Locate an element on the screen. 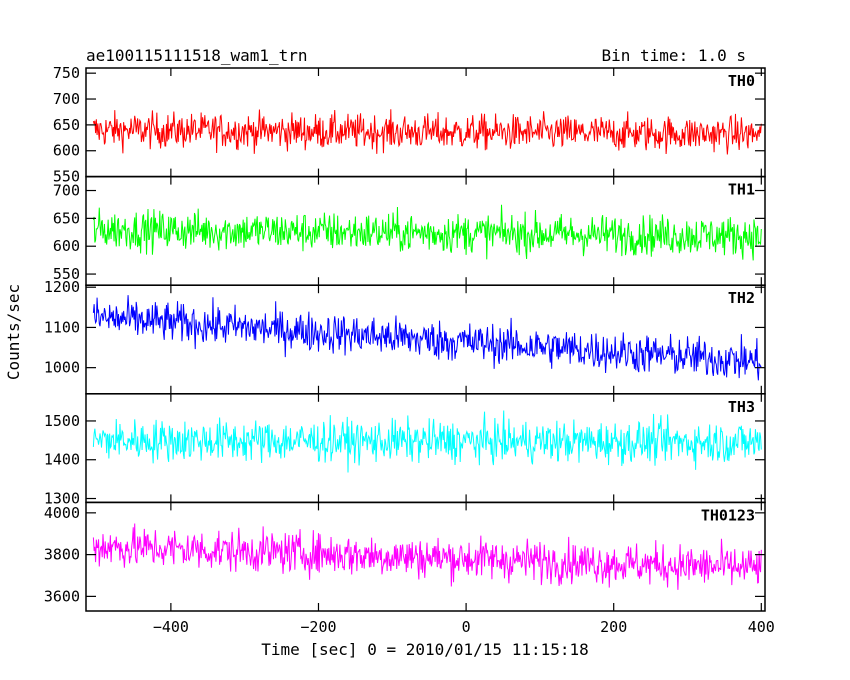 The height and width of the screenshot is (680, 850). y-tick-label: 750 is located at coordinates (66, 73).